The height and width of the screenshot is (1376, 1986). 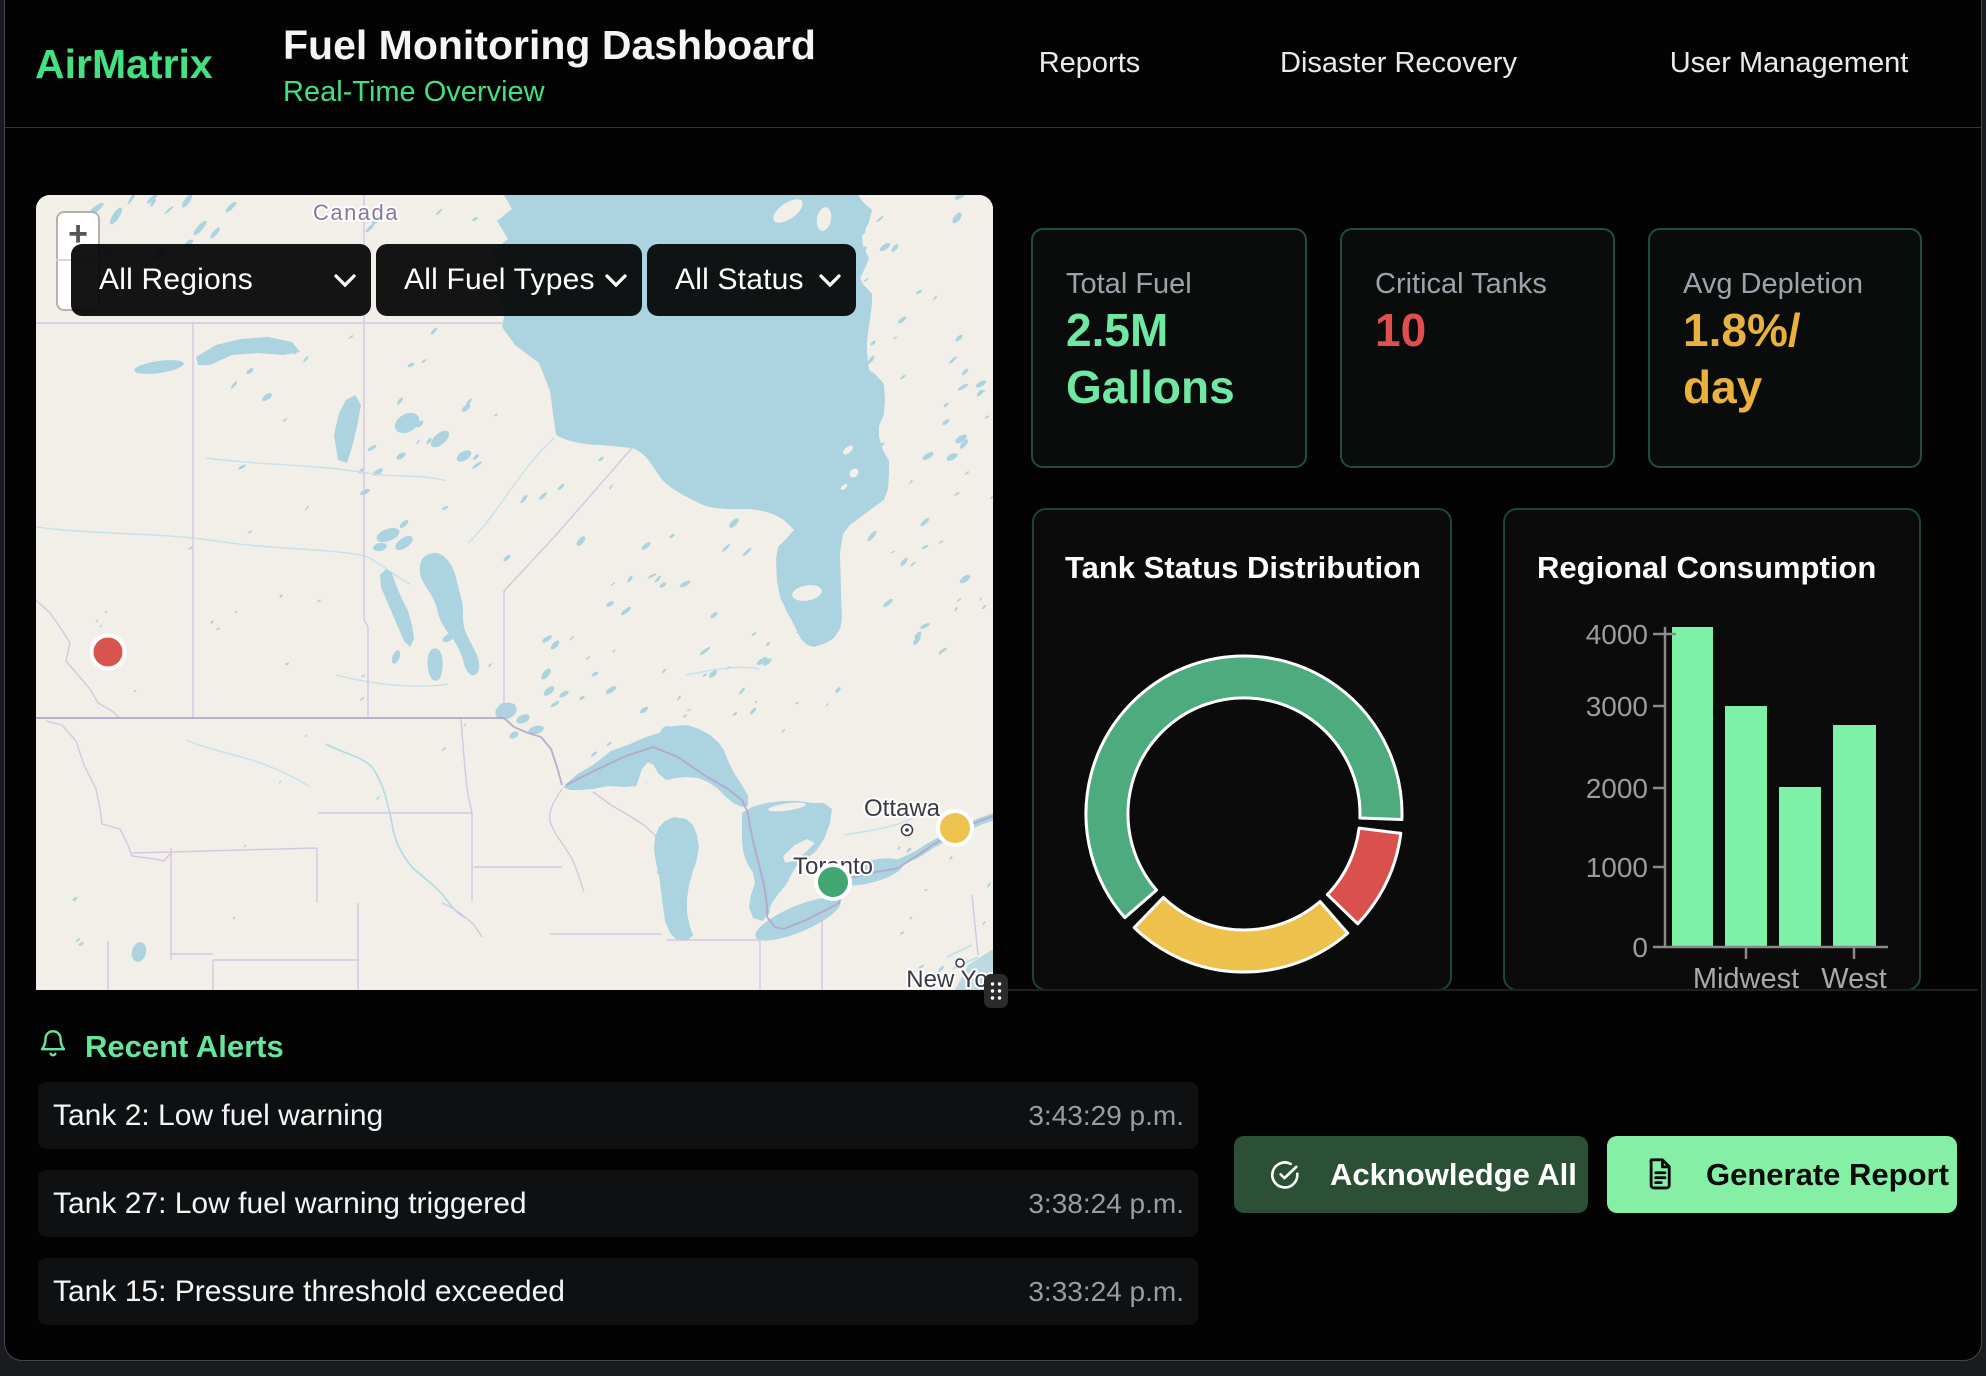 What do you see at coordinates (1617, 788) in the screenshot?
I see `svg-text: 2000` at bounding box center [1617, 788].